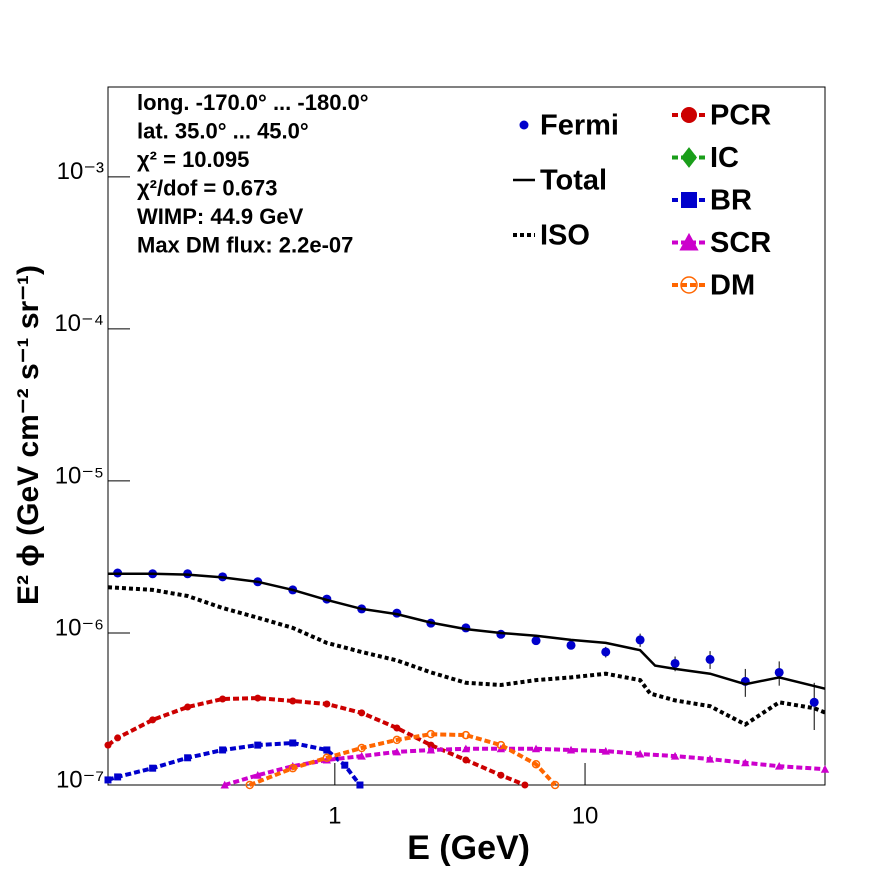 The image size is (896, 872). I want to click on annotation: χ²/dof = 0.673, so click(207, 187).